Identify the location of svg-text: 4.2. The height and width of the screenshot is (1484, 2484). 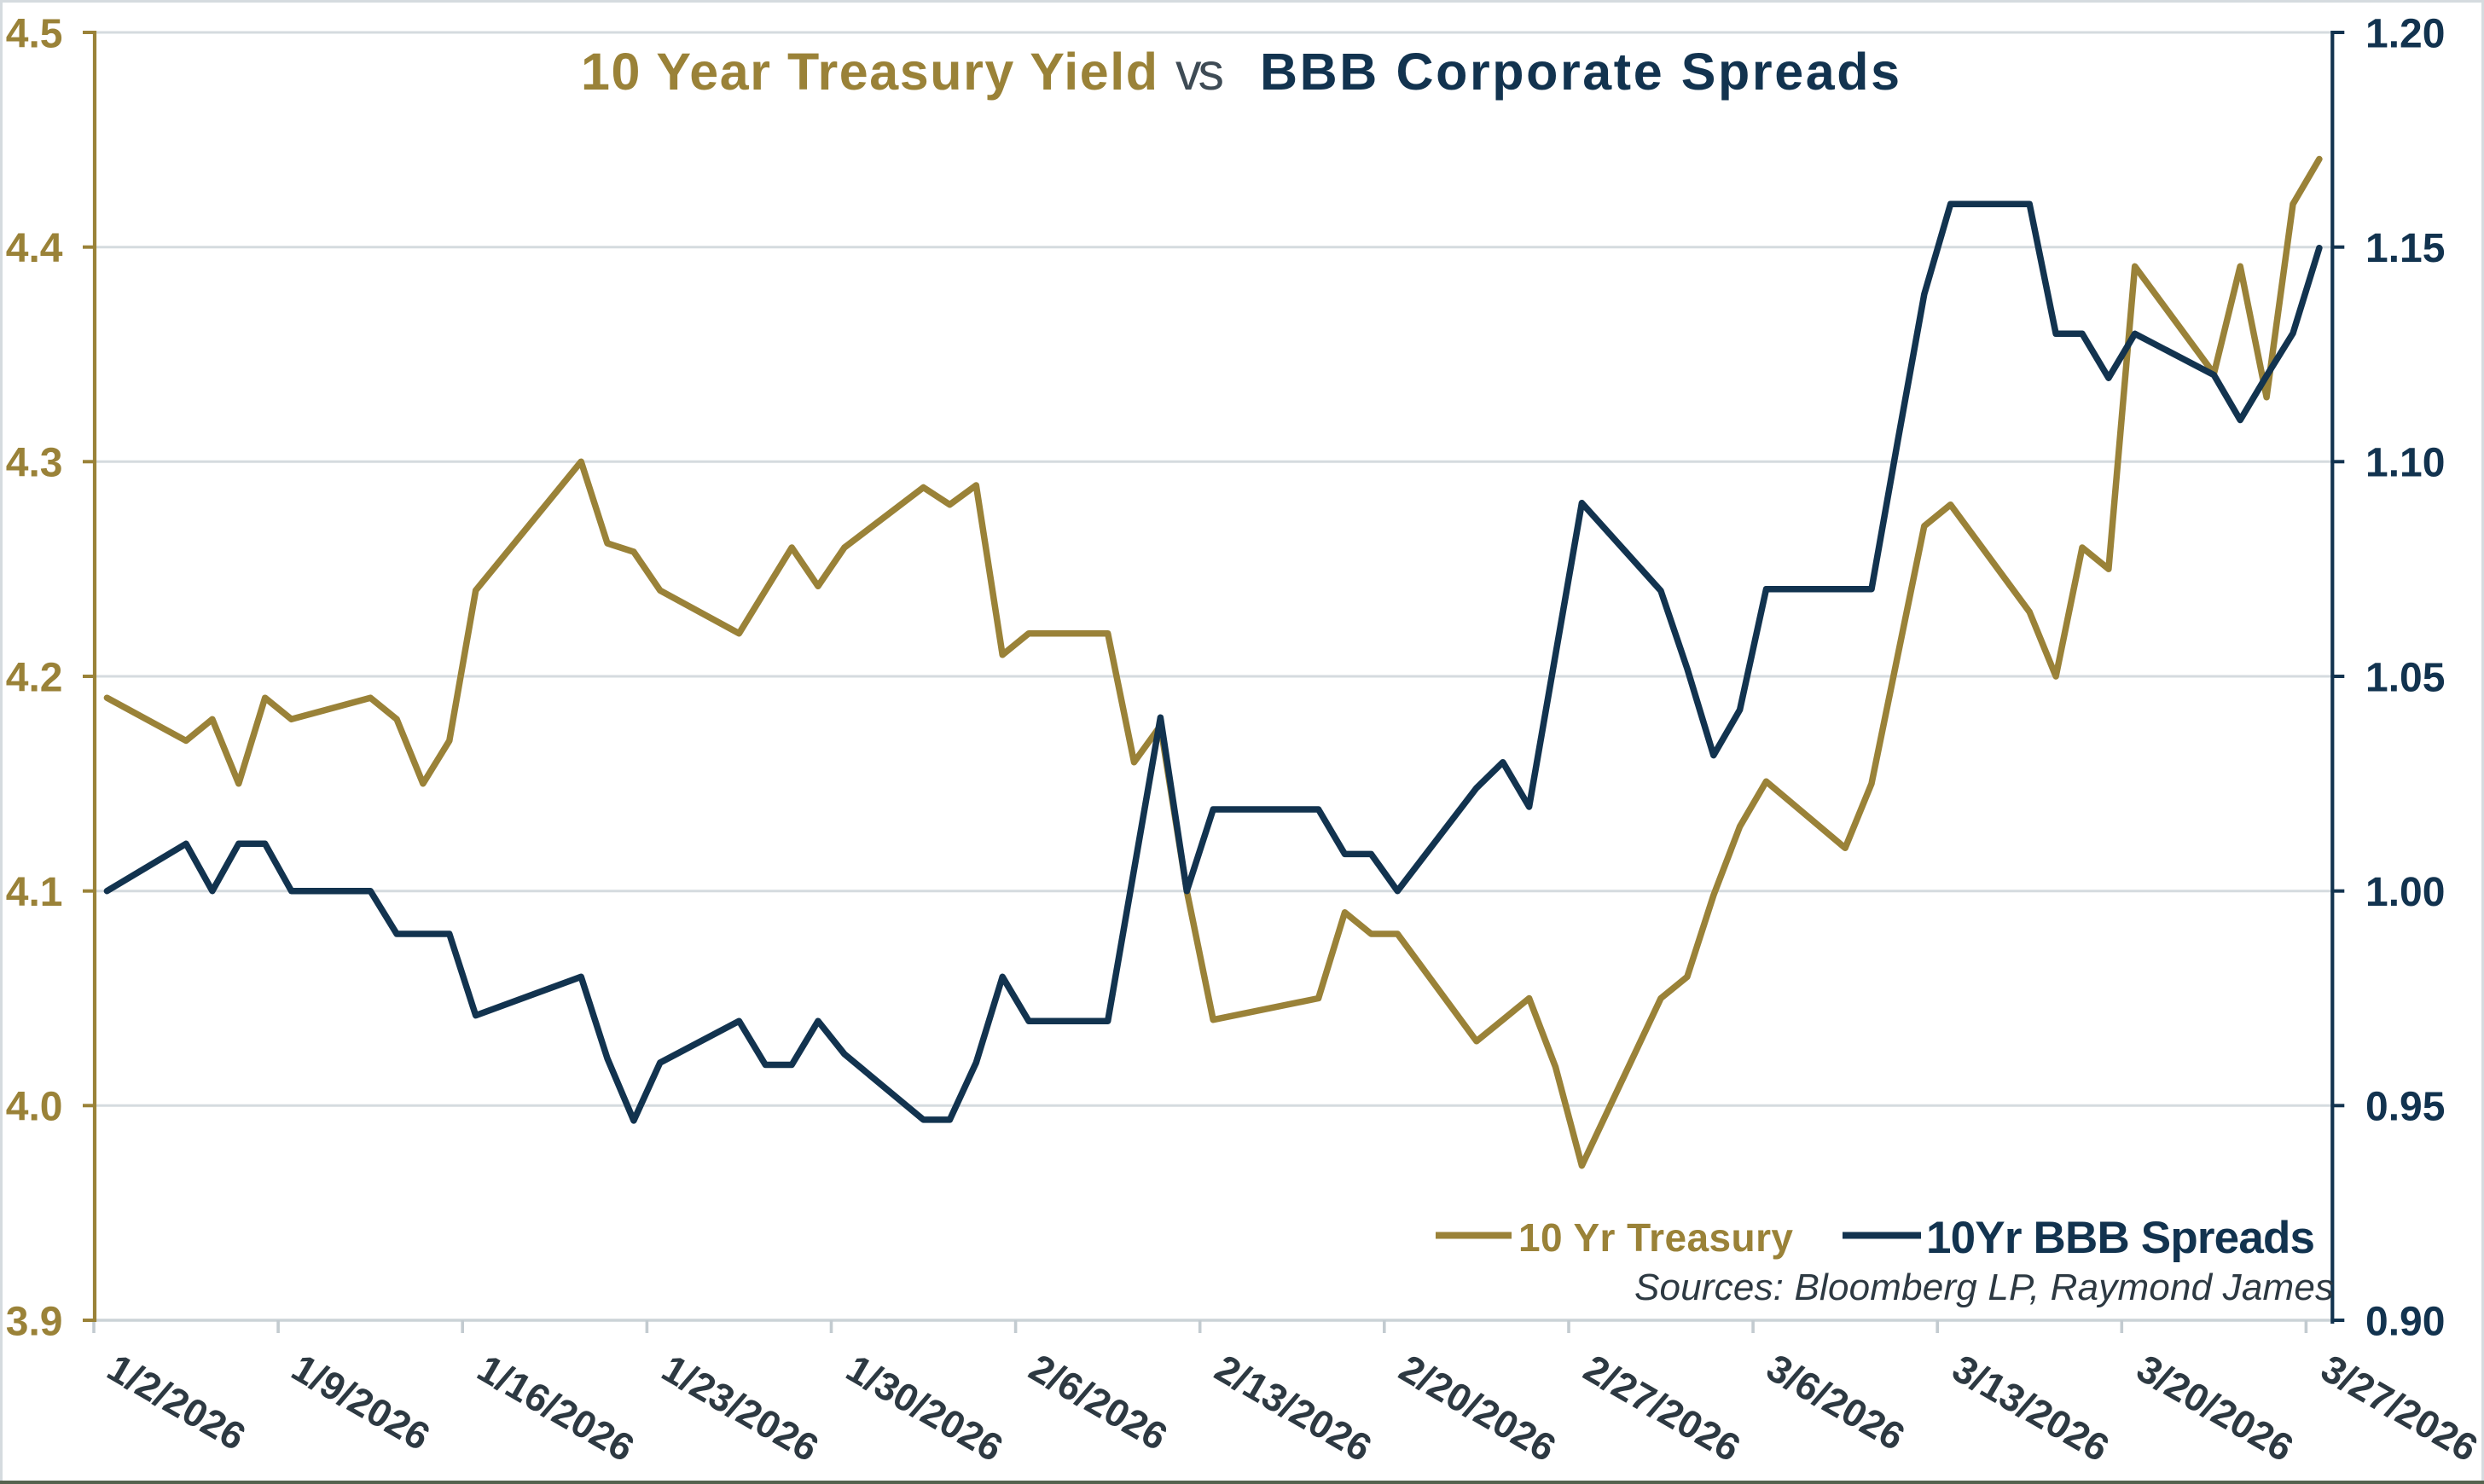
(34, 677).